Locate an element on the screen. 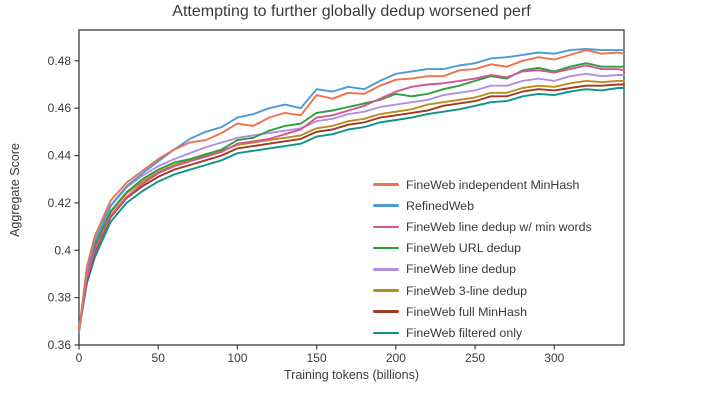 The image size is (704, 400). legend-item: FineWeb filtered only is located at coordinates (482, 332).